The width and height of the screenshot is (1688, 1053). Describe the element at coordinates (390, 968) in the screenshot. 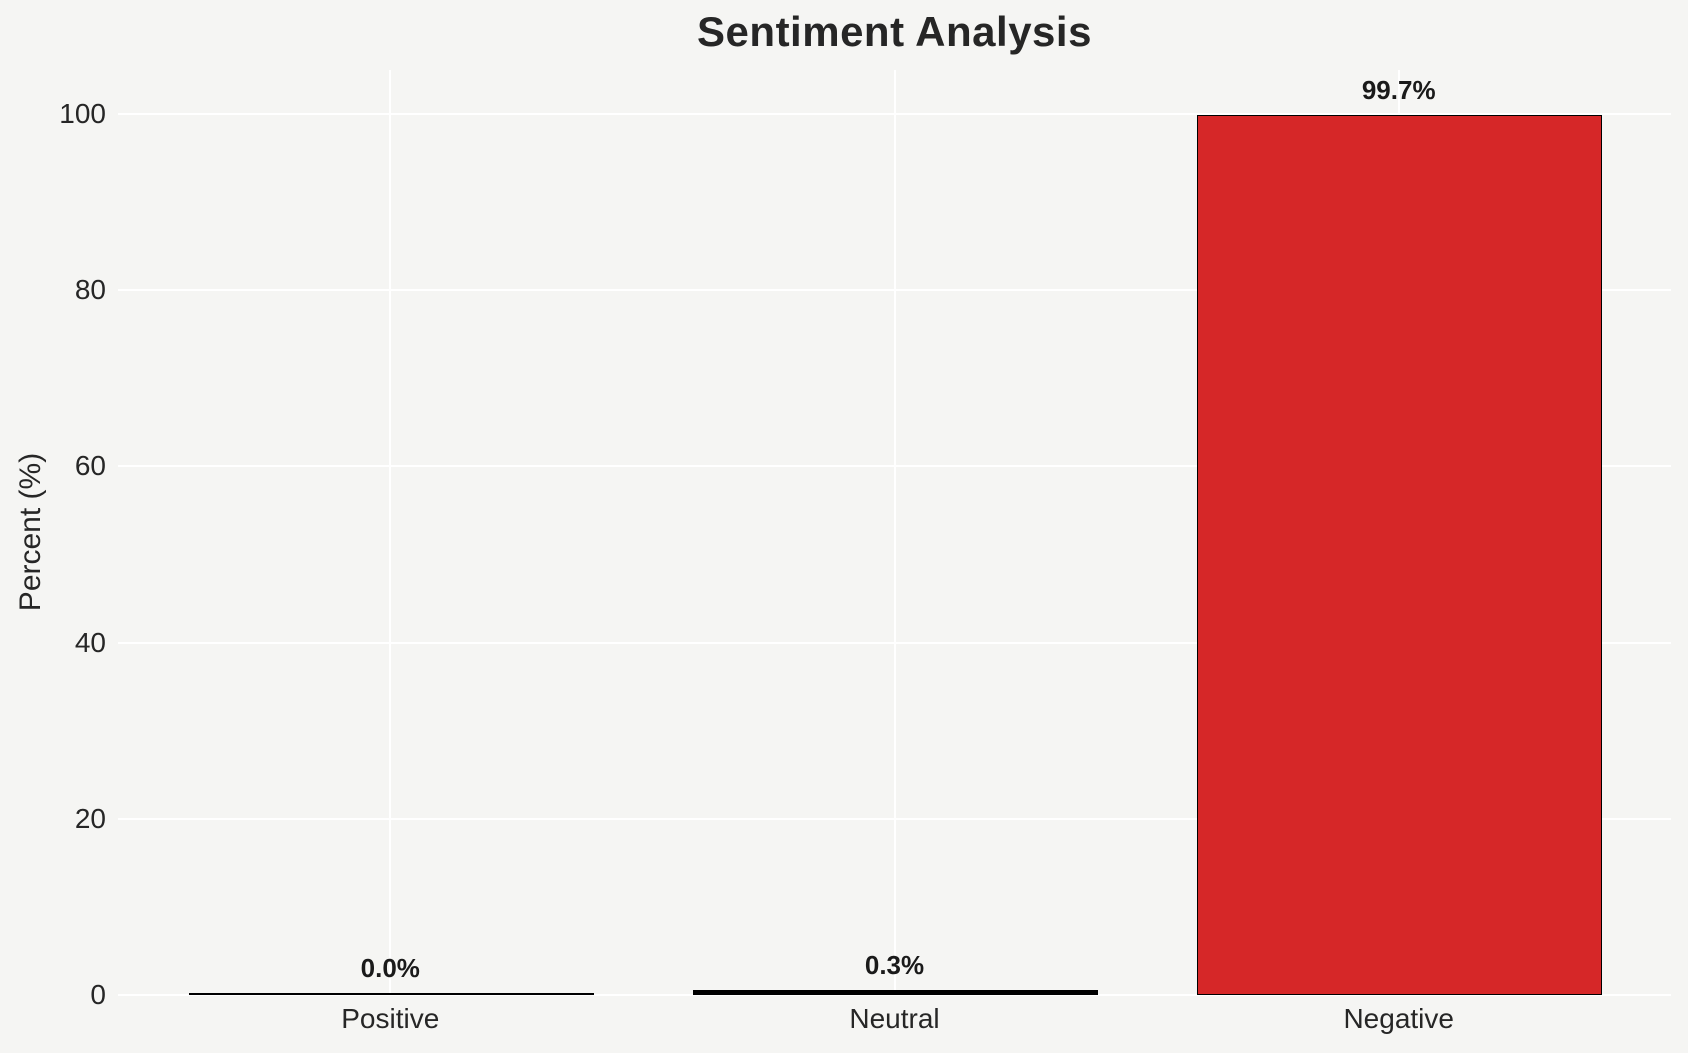

I see `value-label-positive: 0.0%` at that location.